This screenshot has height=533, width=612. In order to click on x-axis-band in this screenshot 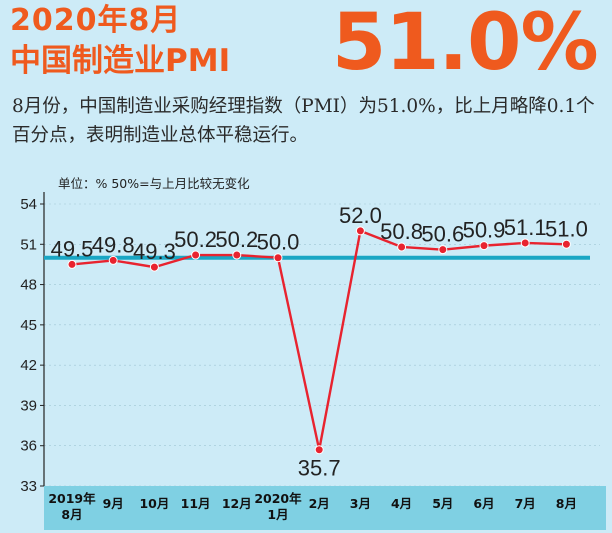, I will do `click(325, 508)`.